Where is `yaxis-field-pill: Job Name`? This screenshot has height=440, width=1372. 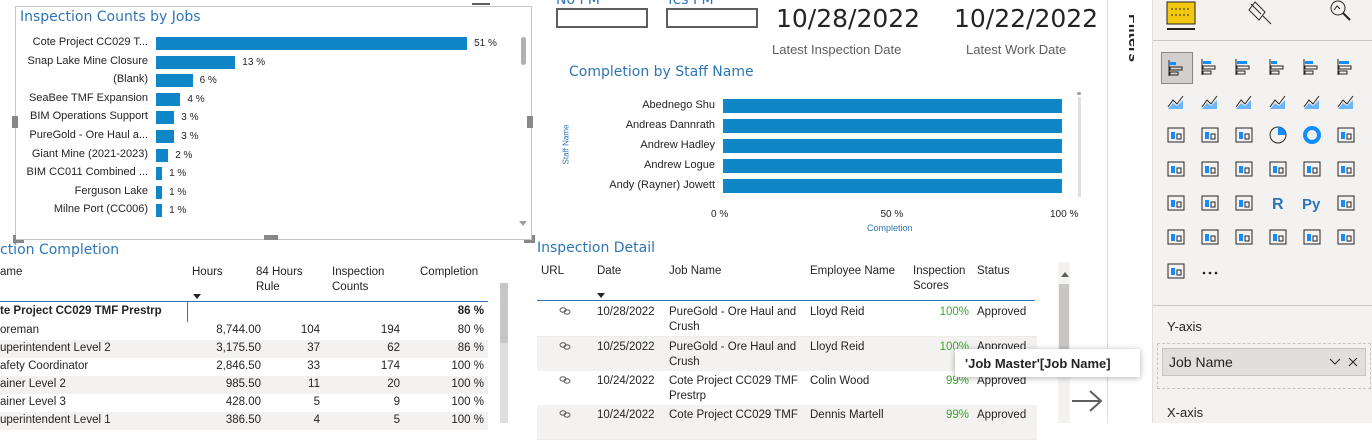
yaxis-field-pill: Job Name is located at coordinates (1264, 362).